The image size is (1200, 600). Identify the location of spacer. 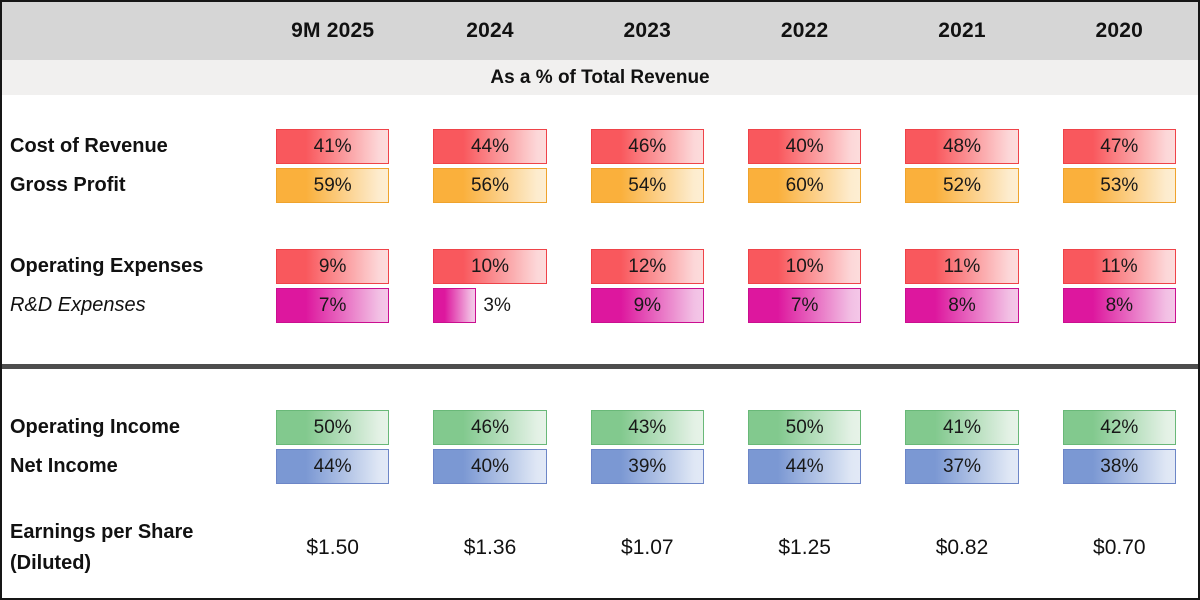
(600, 112).